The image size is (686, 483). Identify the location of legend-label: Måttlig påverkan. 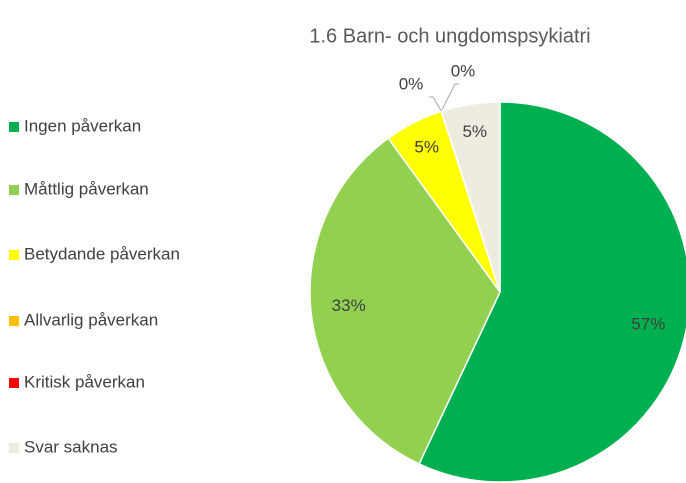
(86, 188).